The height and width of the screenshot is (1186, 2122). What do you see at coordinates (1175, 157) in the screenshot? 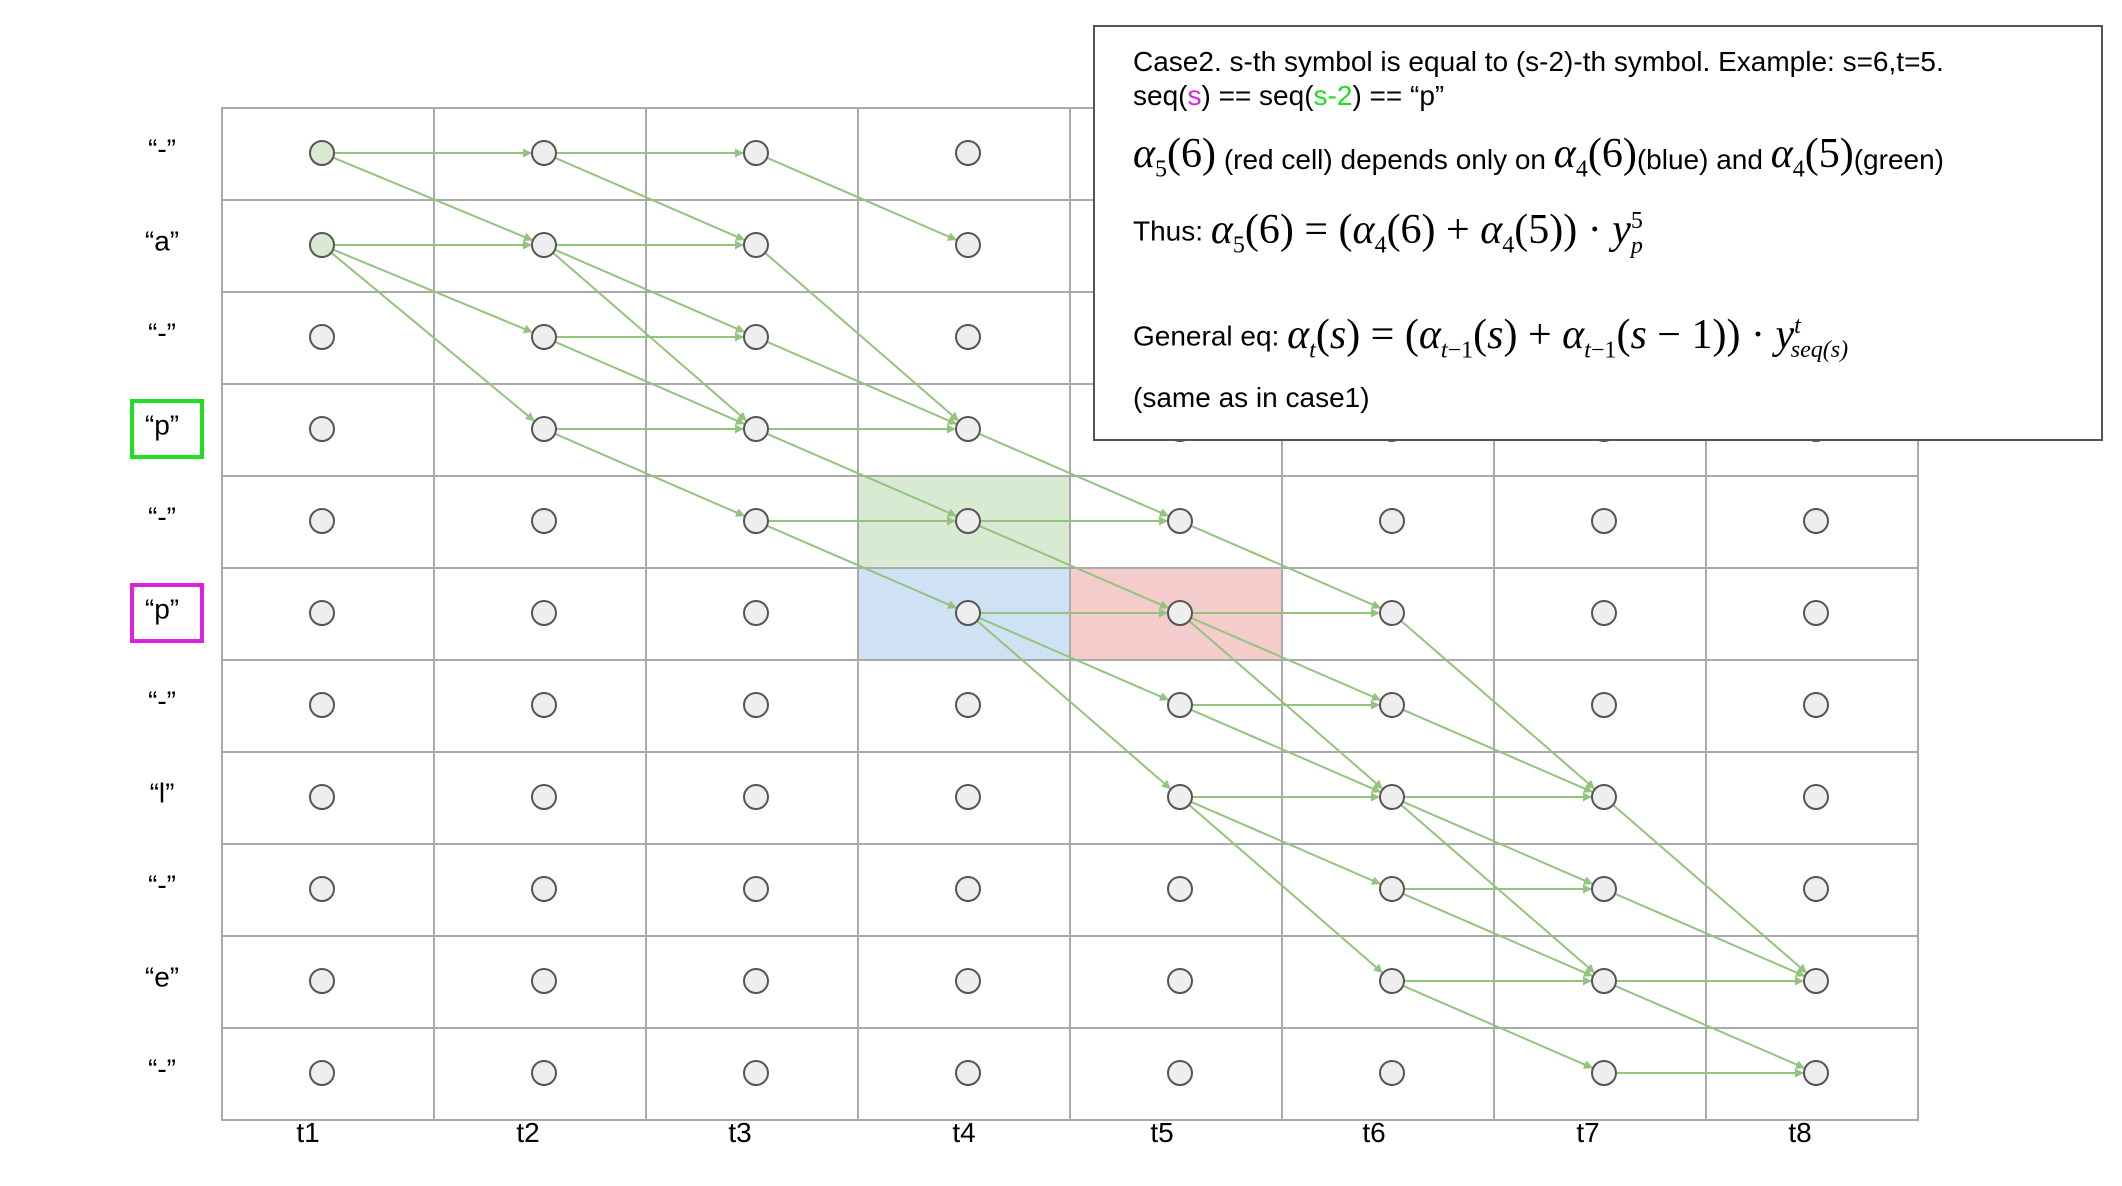
I see `alpha-5-6: α5(6)` at bounding box center [1175, 157].